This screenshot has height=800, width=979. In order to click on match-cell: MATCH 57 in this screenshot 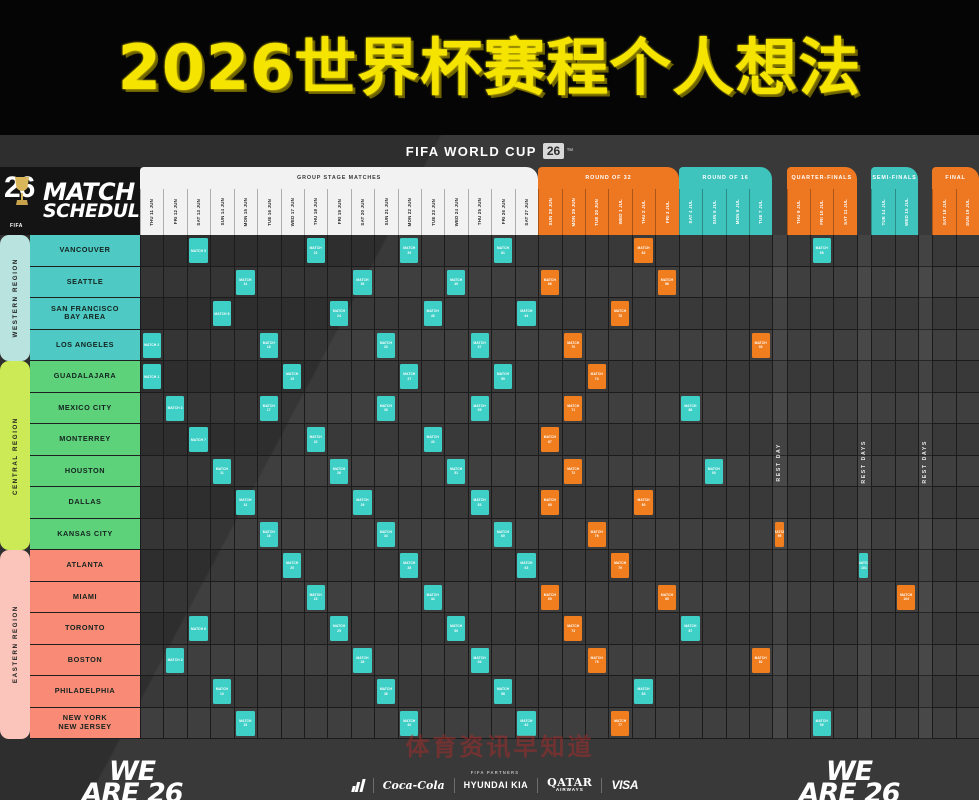, I will do `click(479, 345)`.